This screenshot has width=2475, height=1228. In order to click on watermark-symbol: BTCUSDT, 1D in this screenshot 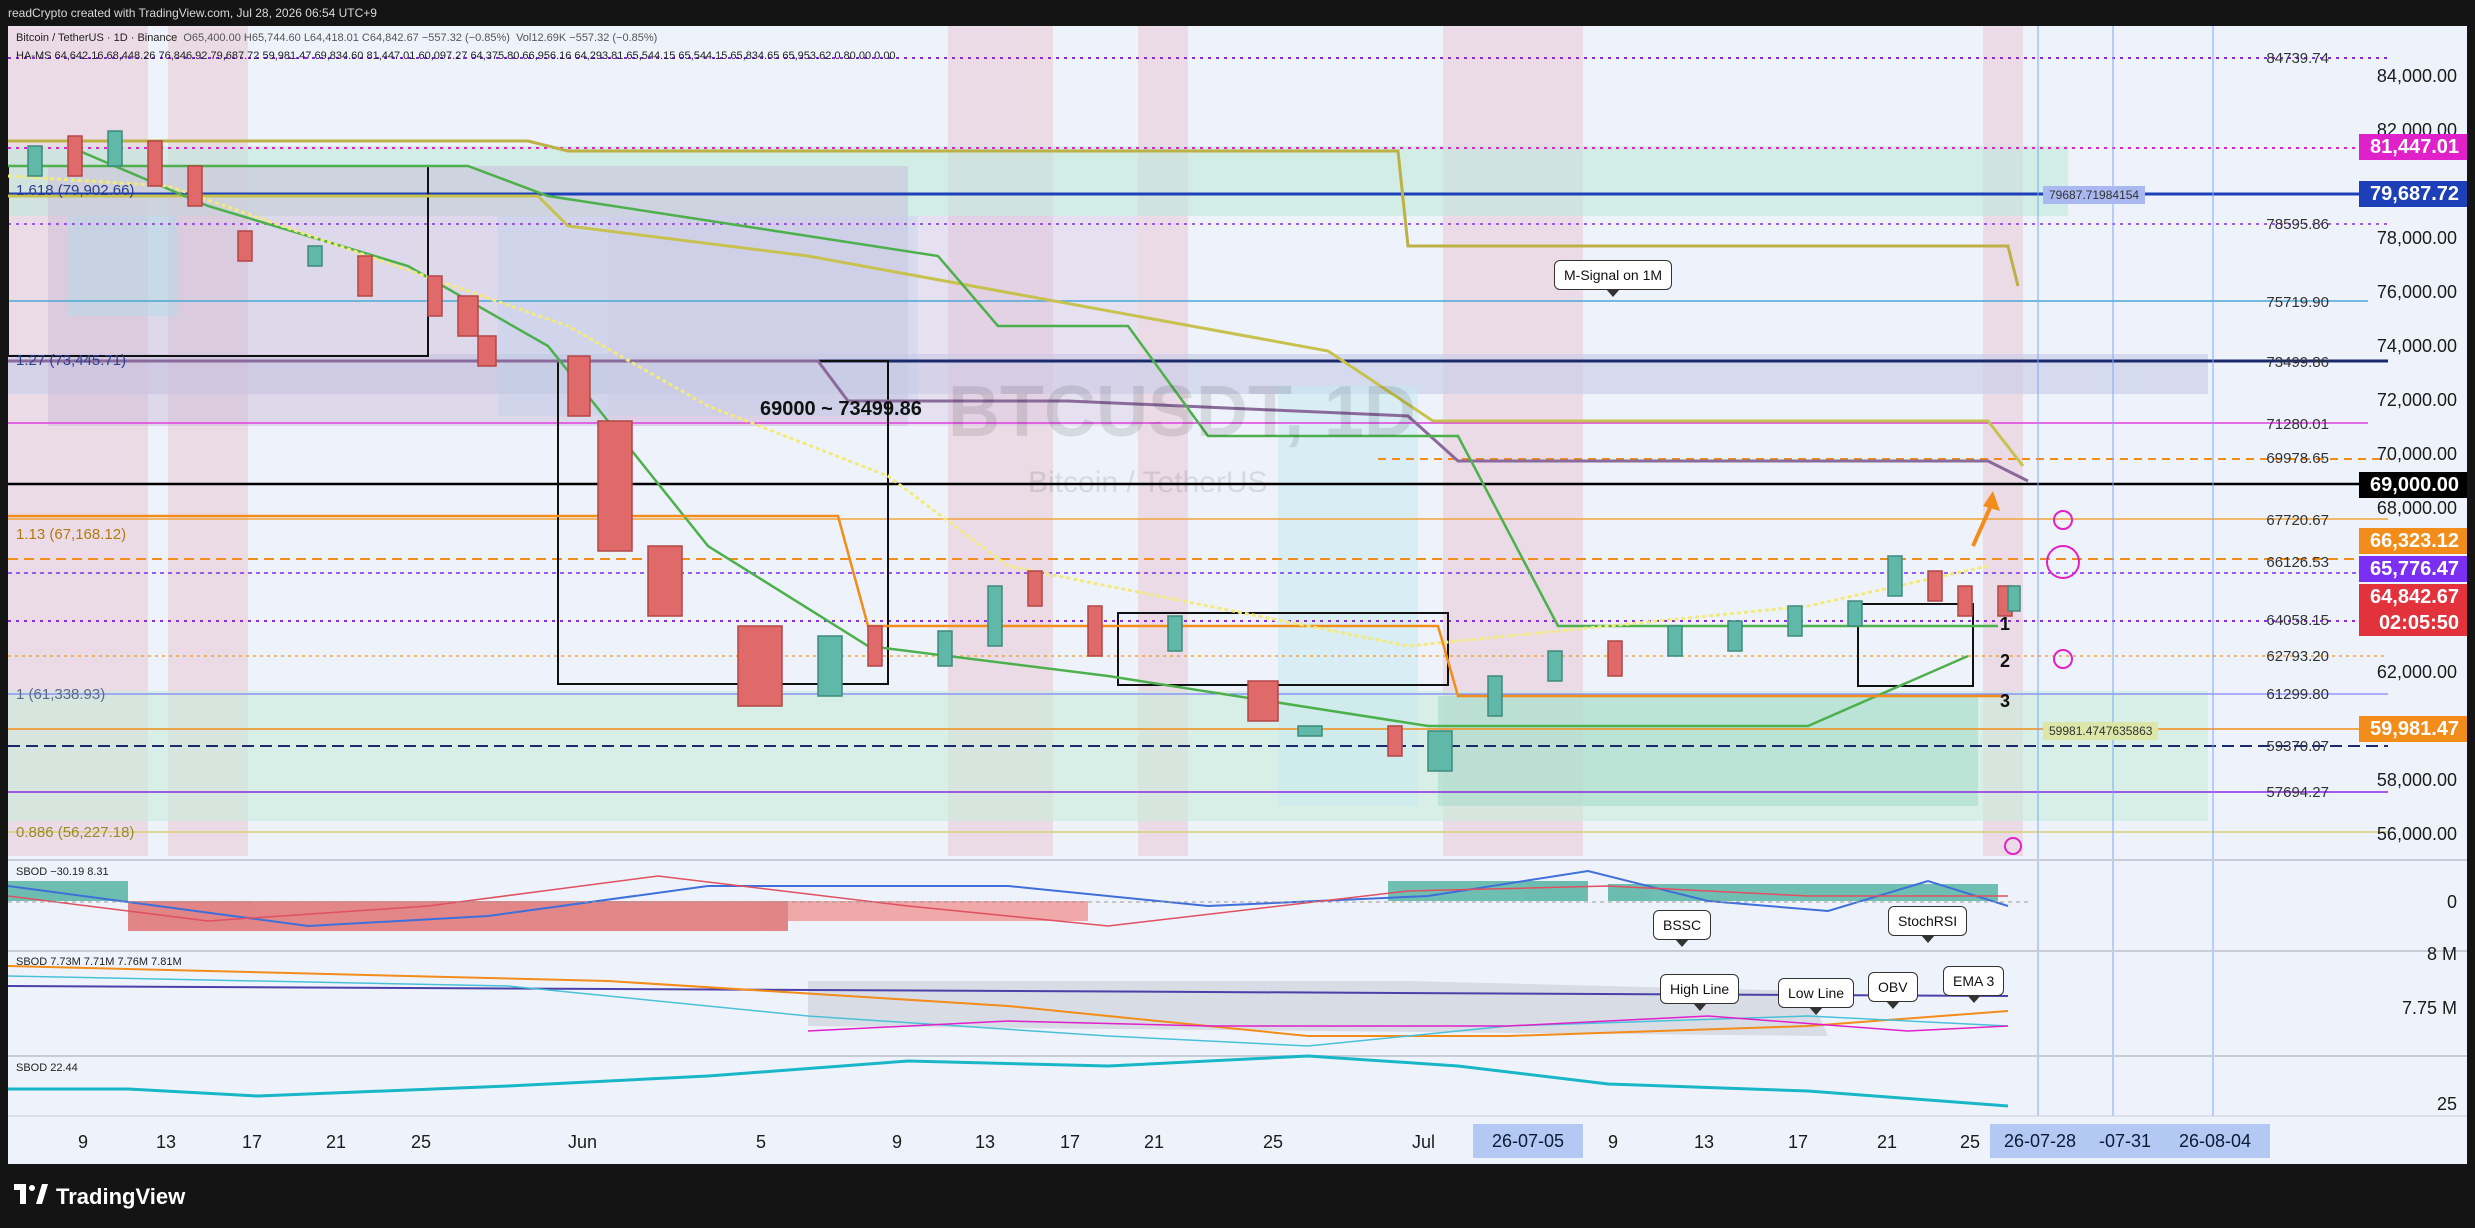, I will do `click(1182, 412)`.